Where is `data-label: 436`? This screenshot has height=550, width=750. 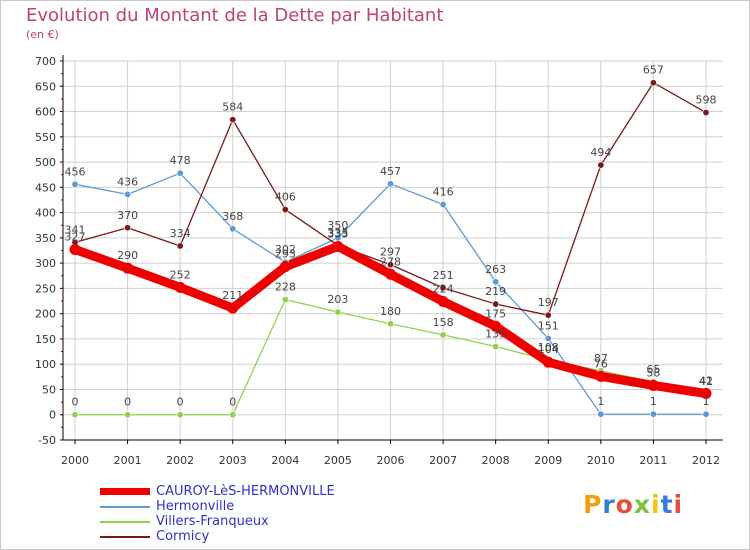
data-label: 436 is located at coordinates (127, 181).